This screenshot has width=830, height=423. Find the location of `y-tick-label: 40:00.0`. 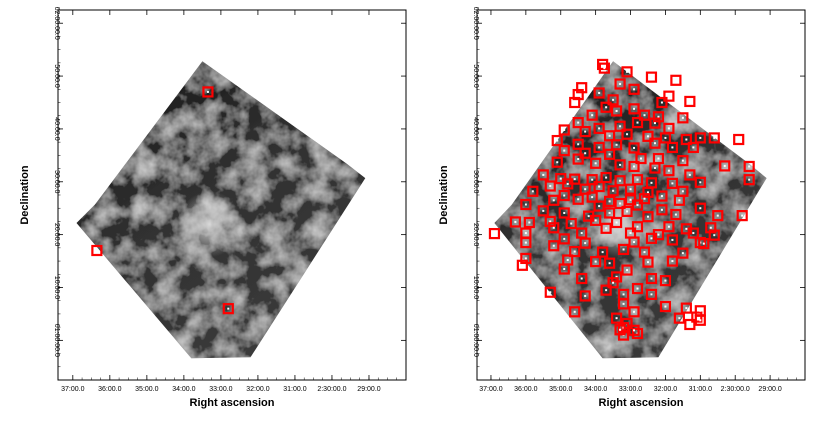

y-tick-label: 40:00.0 is located at coordinates (475, 128).